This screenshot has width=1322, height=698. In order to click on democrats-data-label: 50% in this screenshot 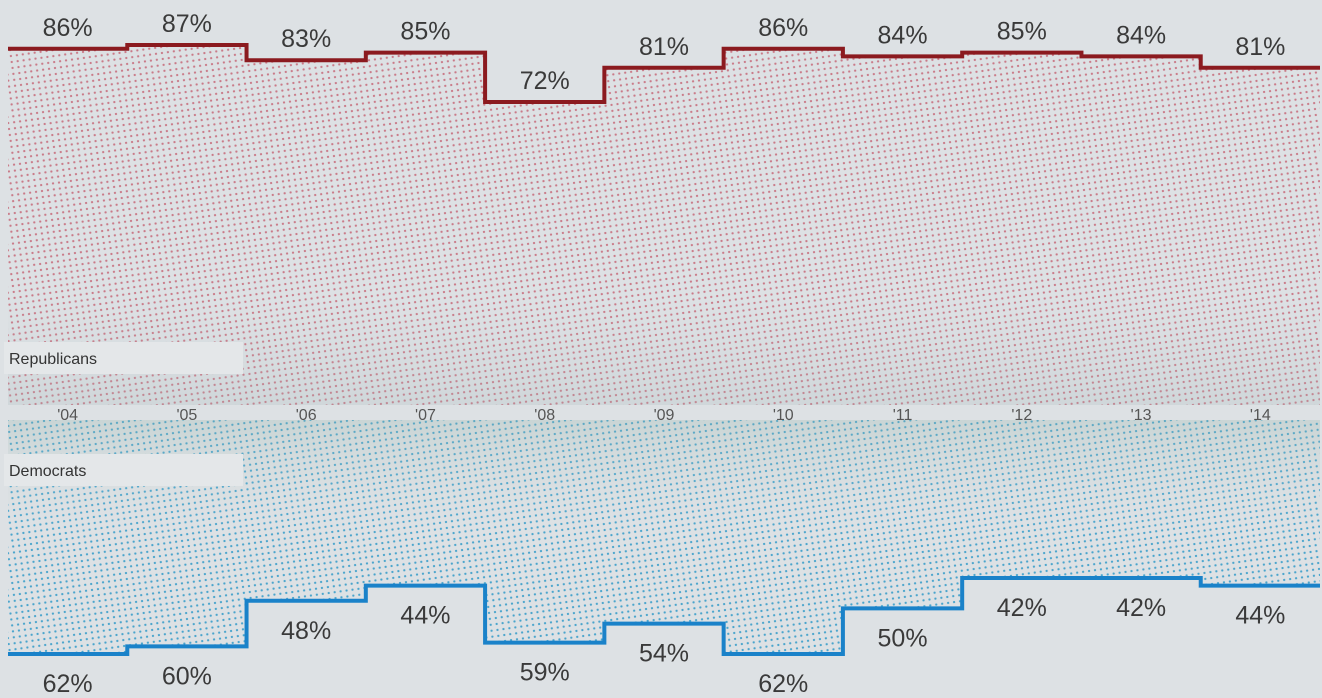, I will do `click(903, 638)`.